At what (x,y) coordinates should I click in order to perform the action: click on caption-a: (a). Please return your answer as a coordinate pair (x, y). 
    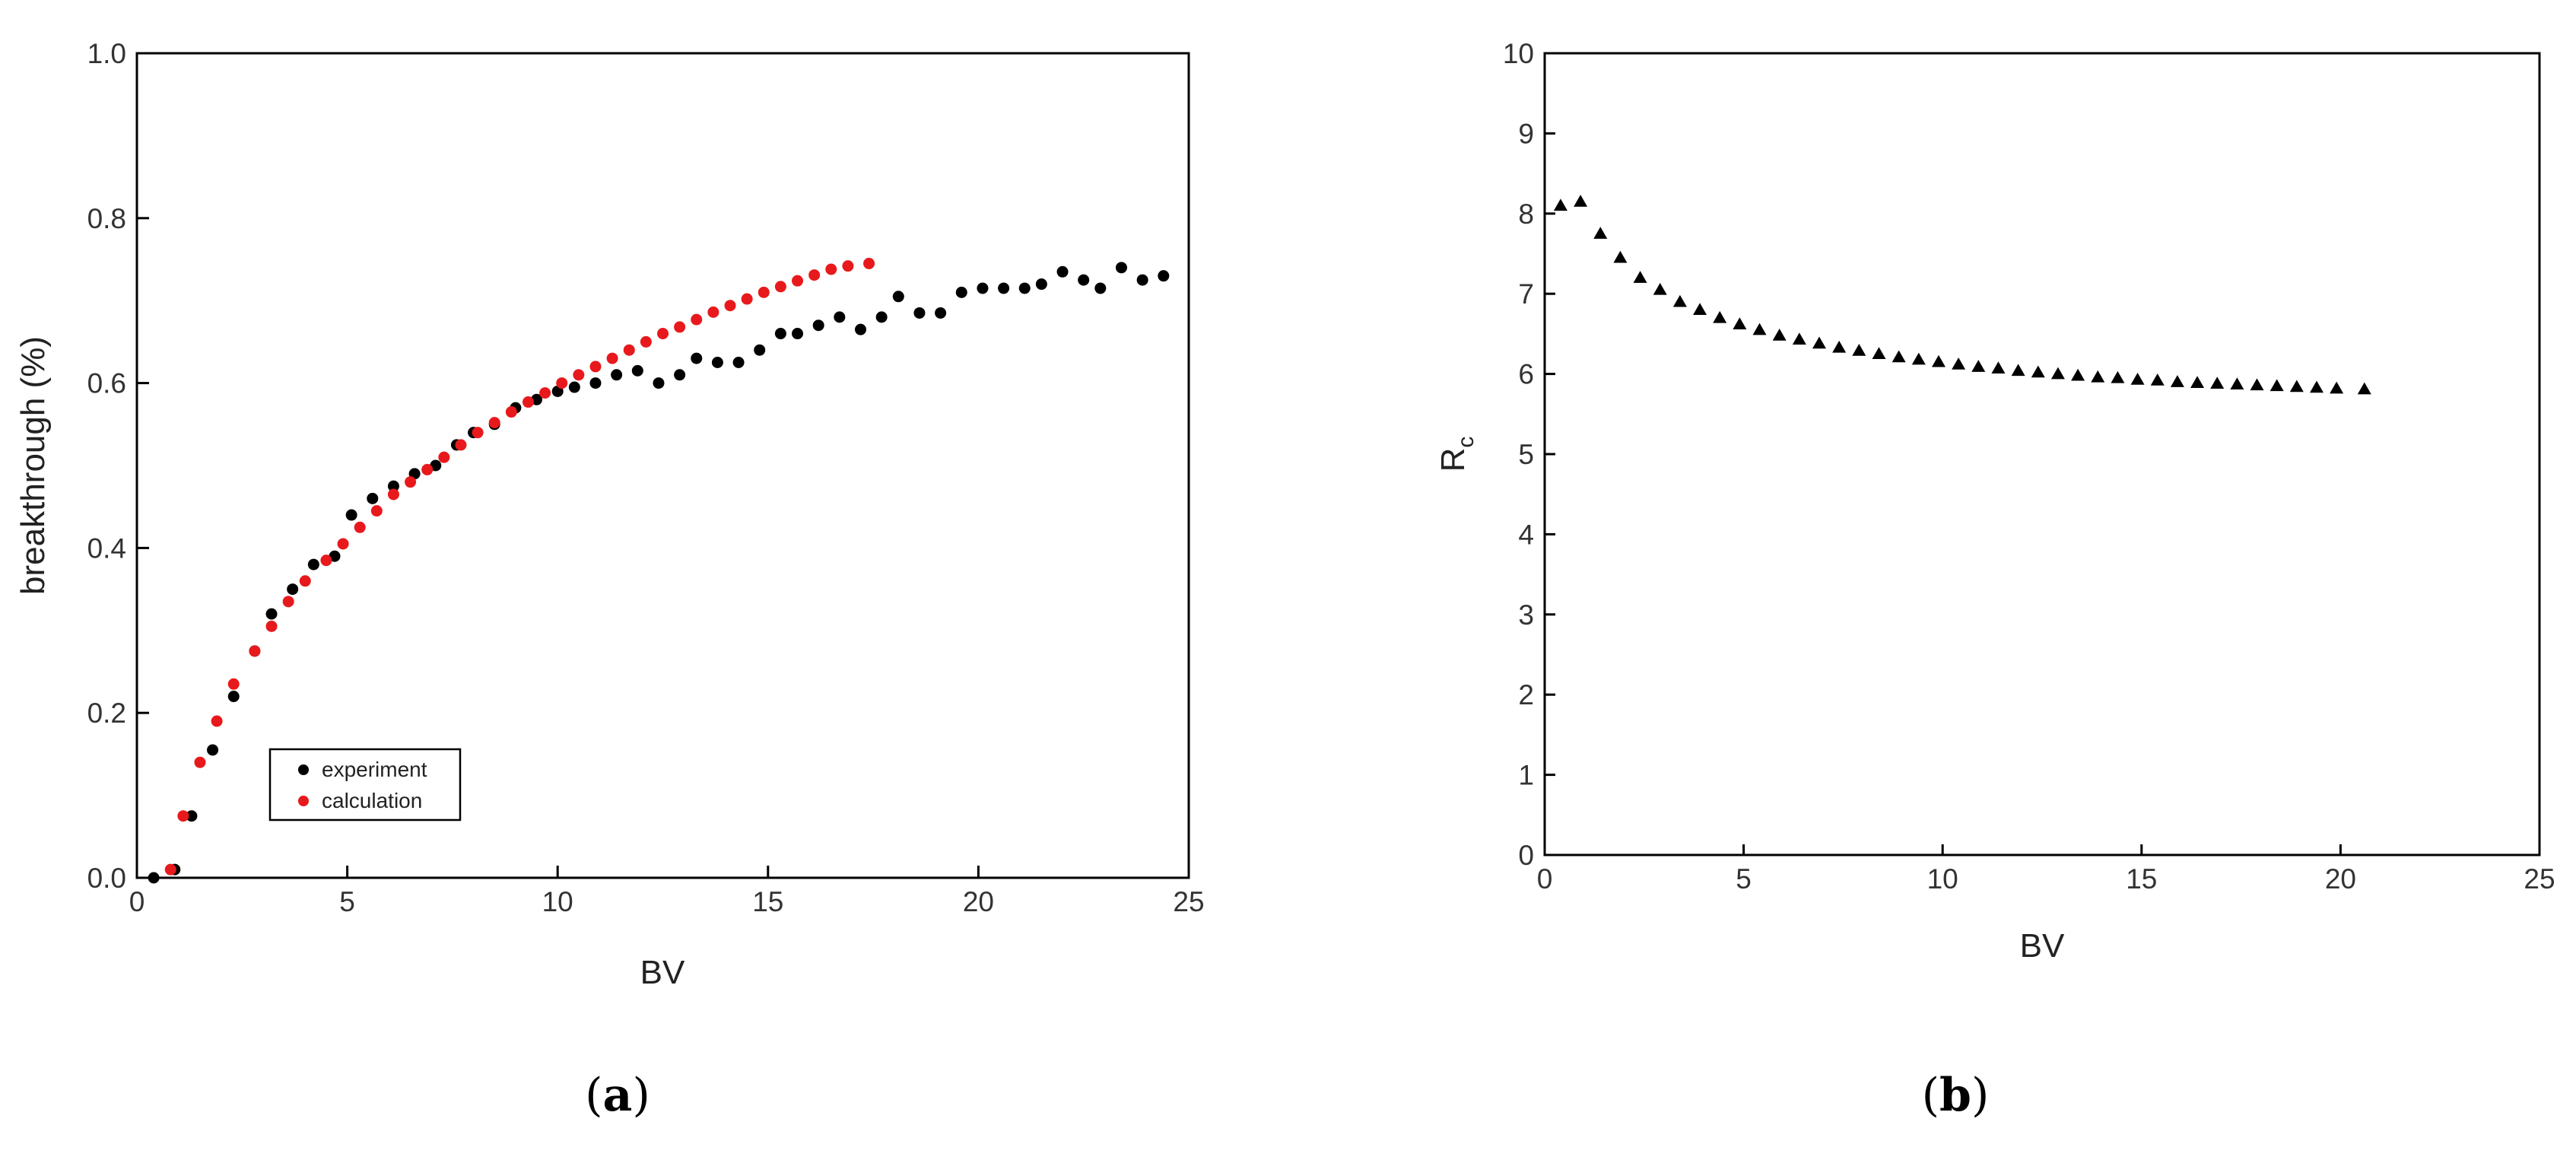
    Looking at the image, I should click on (617, 1095).